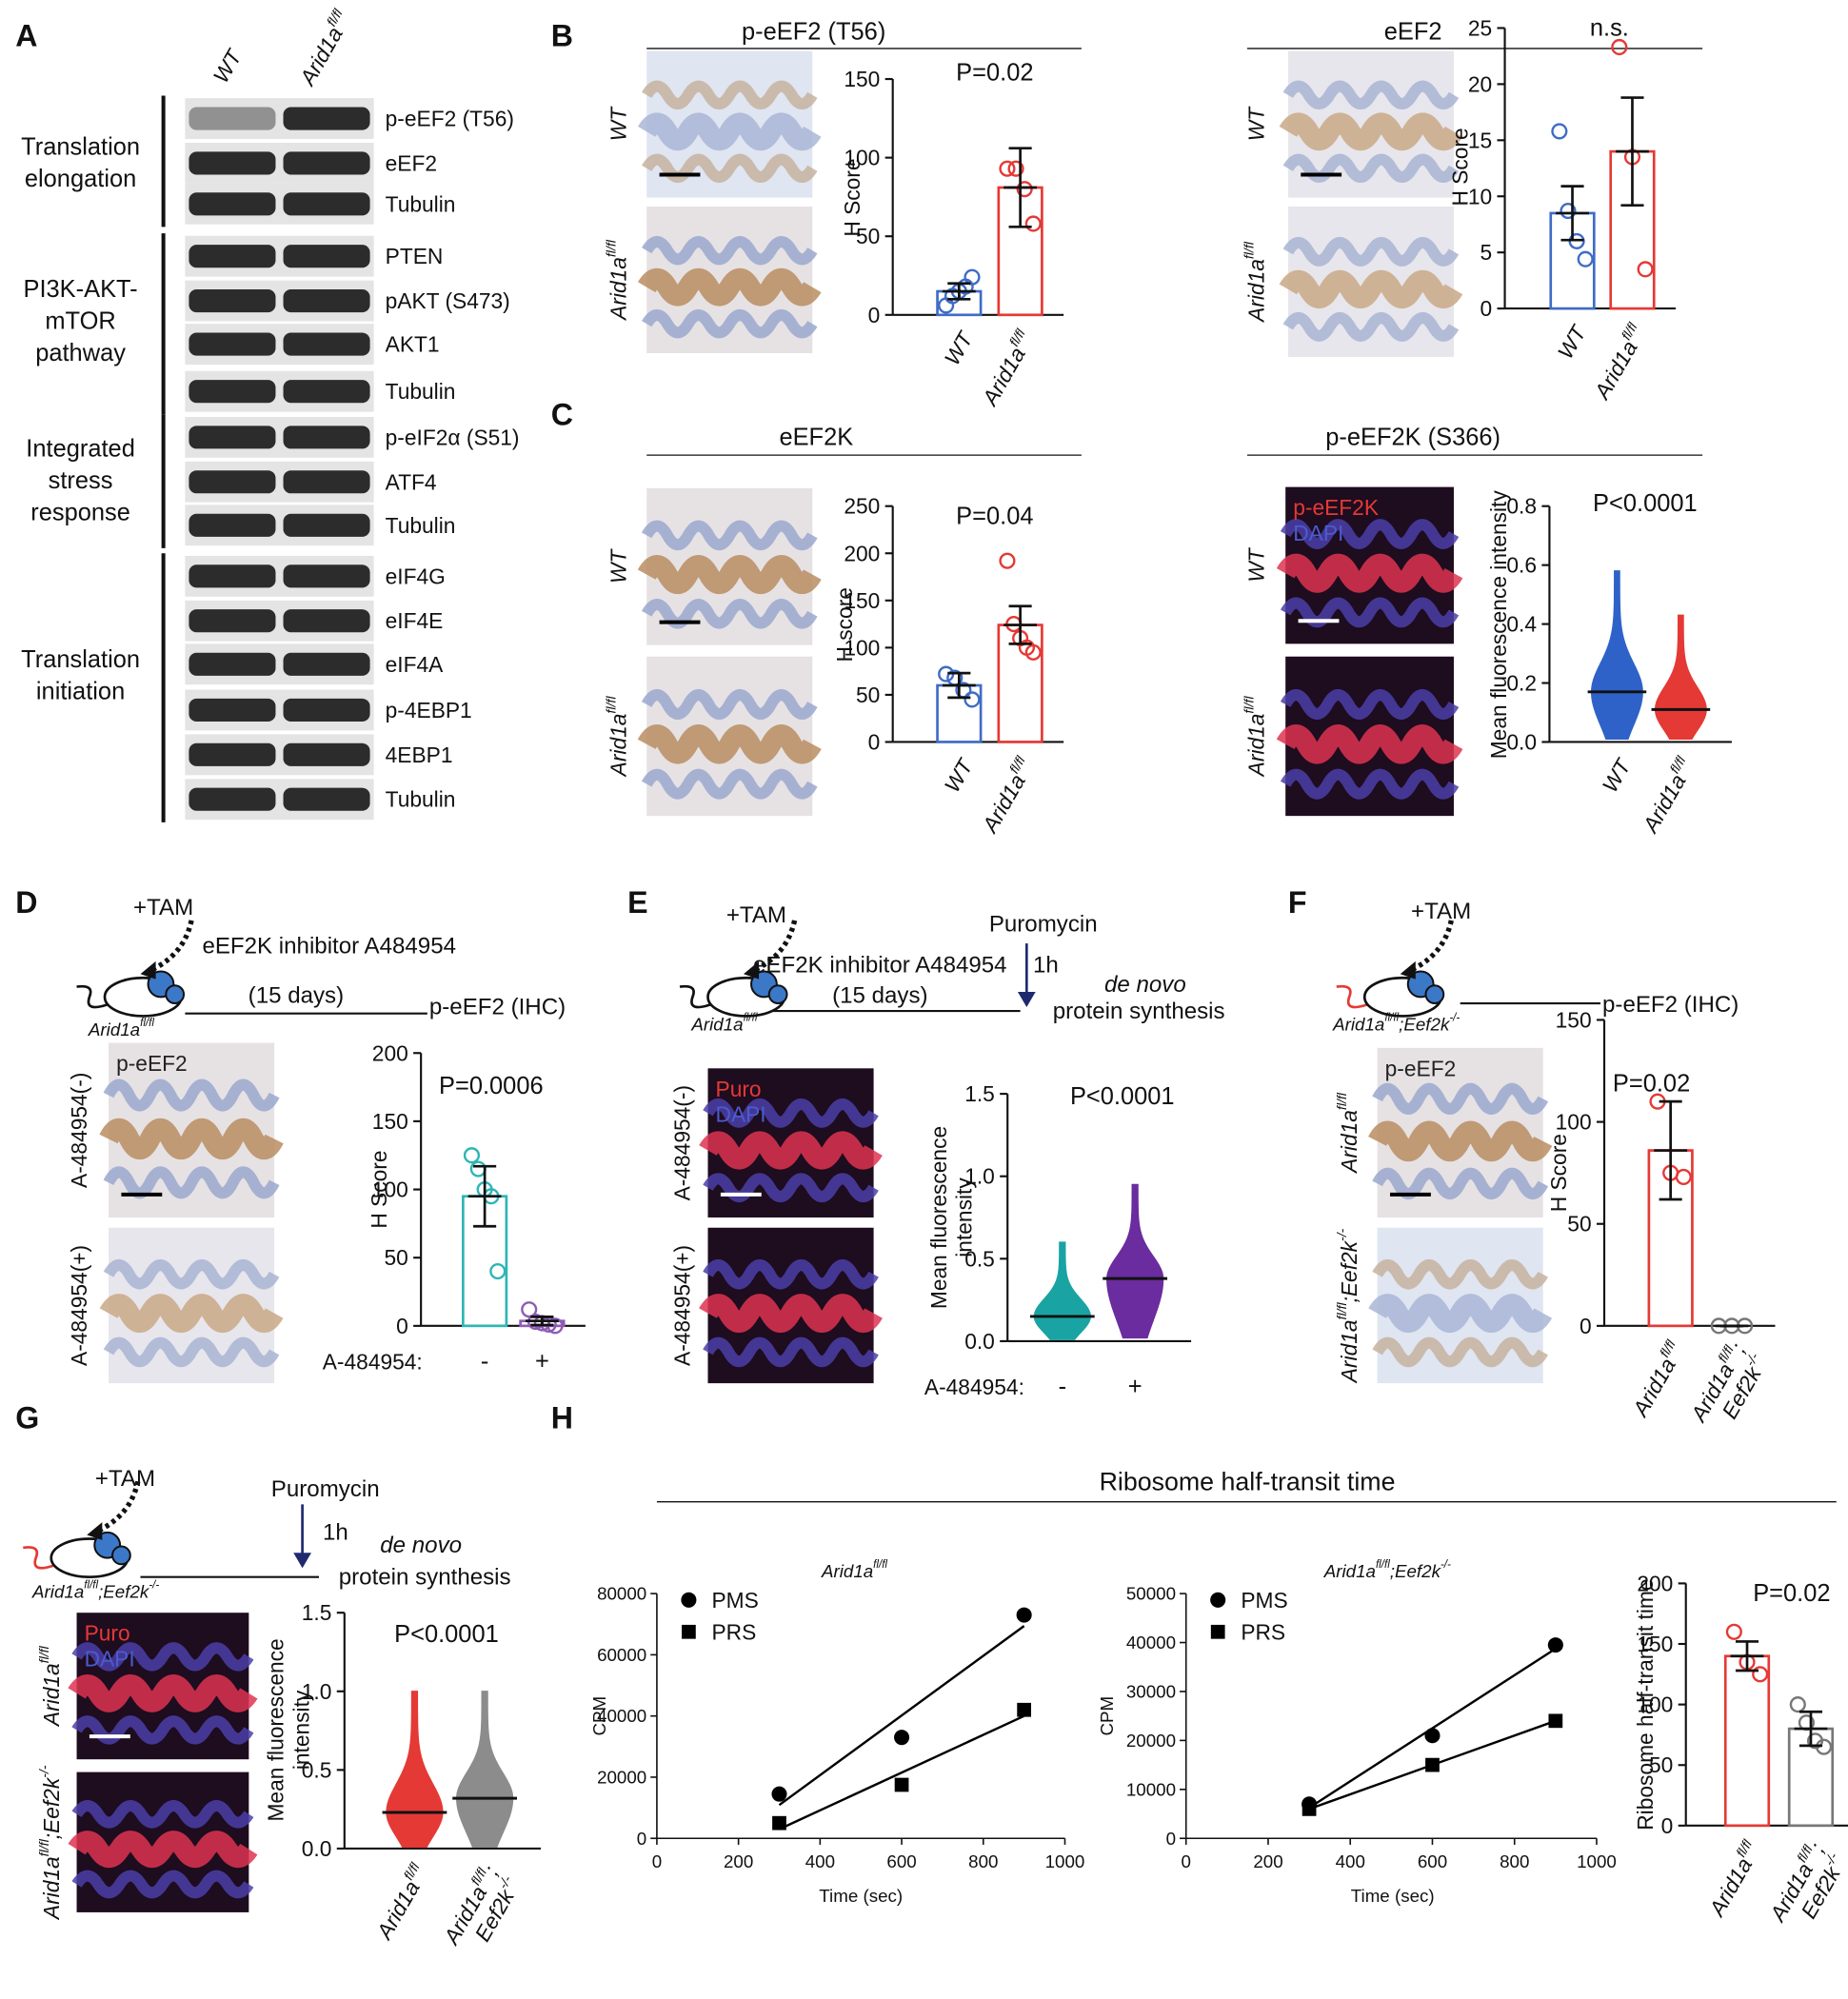 The height and width of the screenshot is (1999, 1848). Describe the element at coordinates (1024, 1710) in the screenshot. I see `marker` at that location.